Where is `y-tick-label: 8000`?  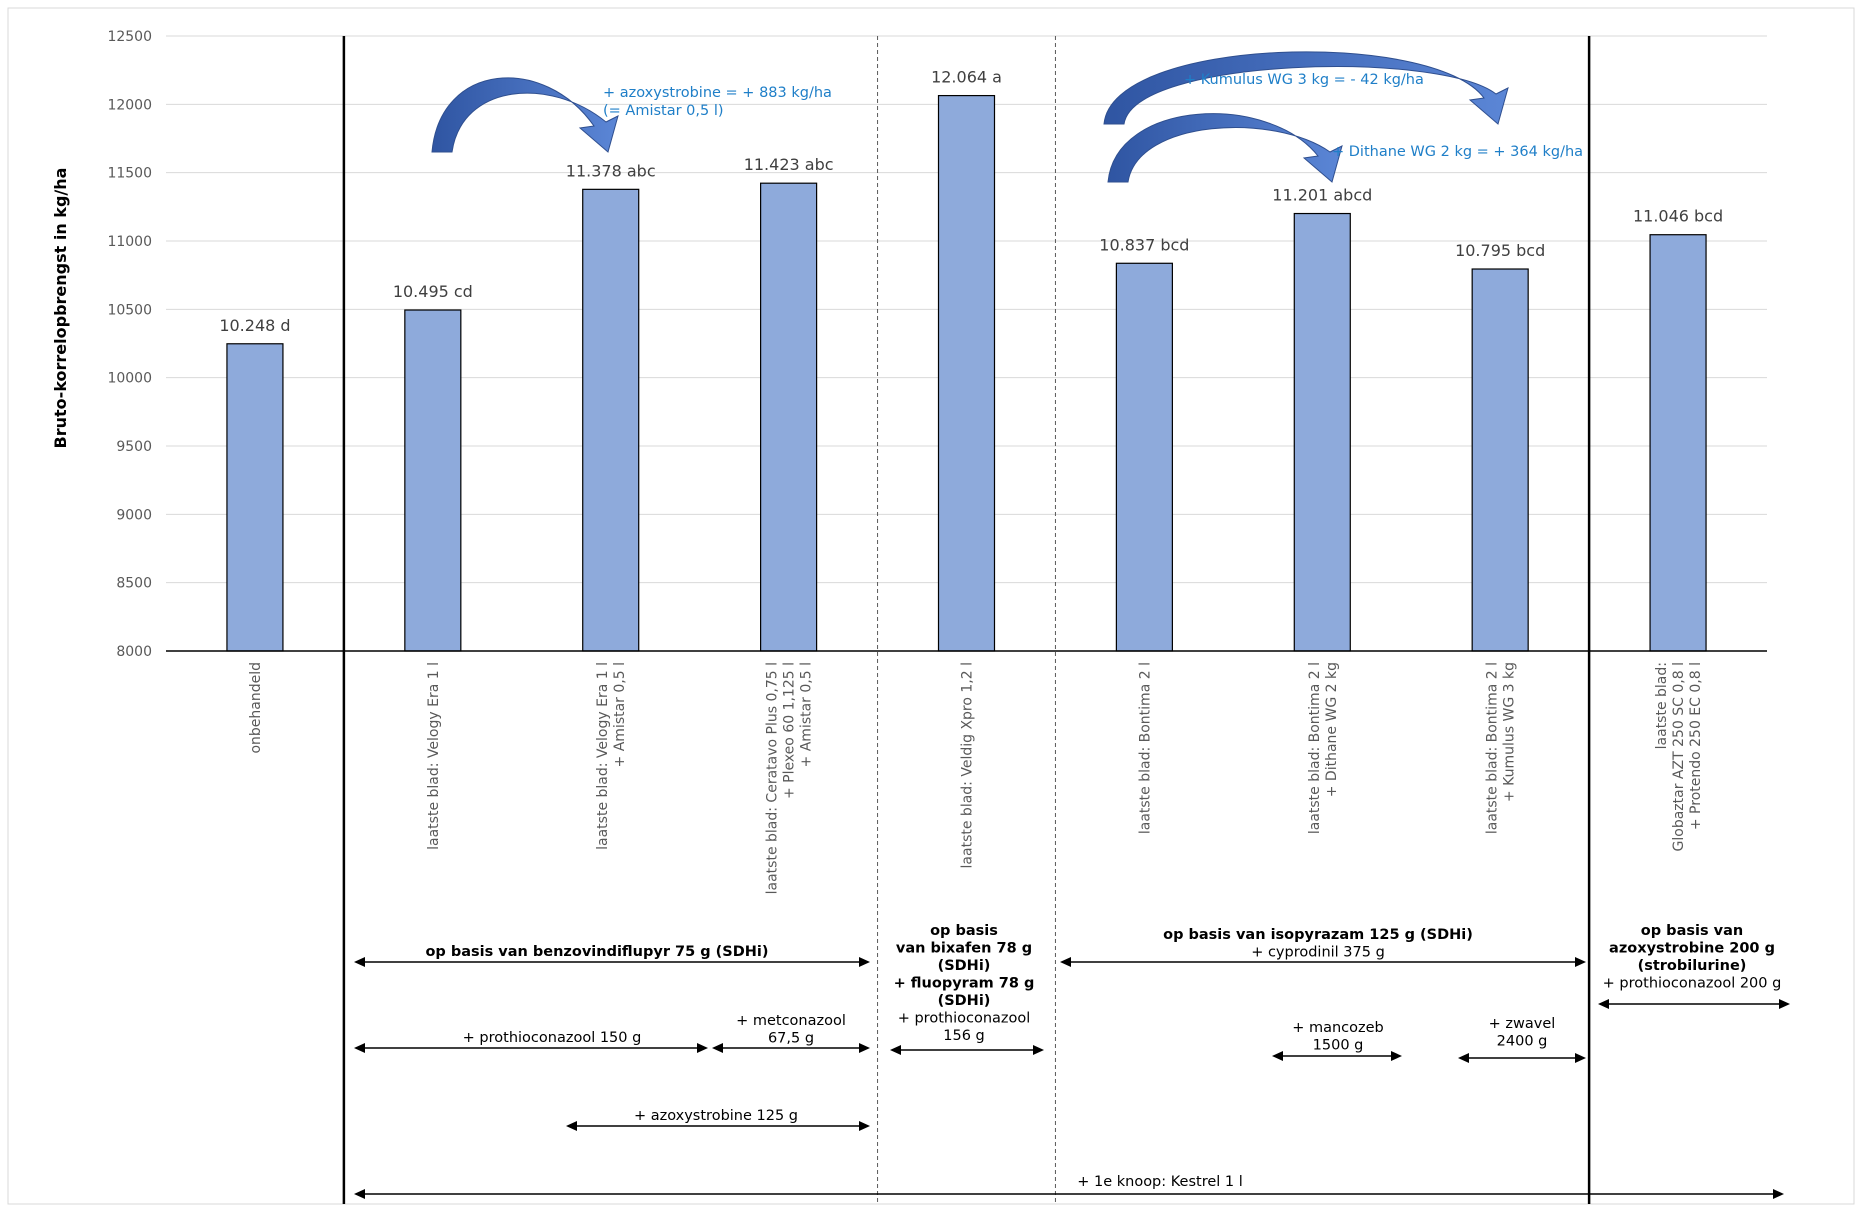
y-tick-label: 8000 is located at coordinates (134, 652).